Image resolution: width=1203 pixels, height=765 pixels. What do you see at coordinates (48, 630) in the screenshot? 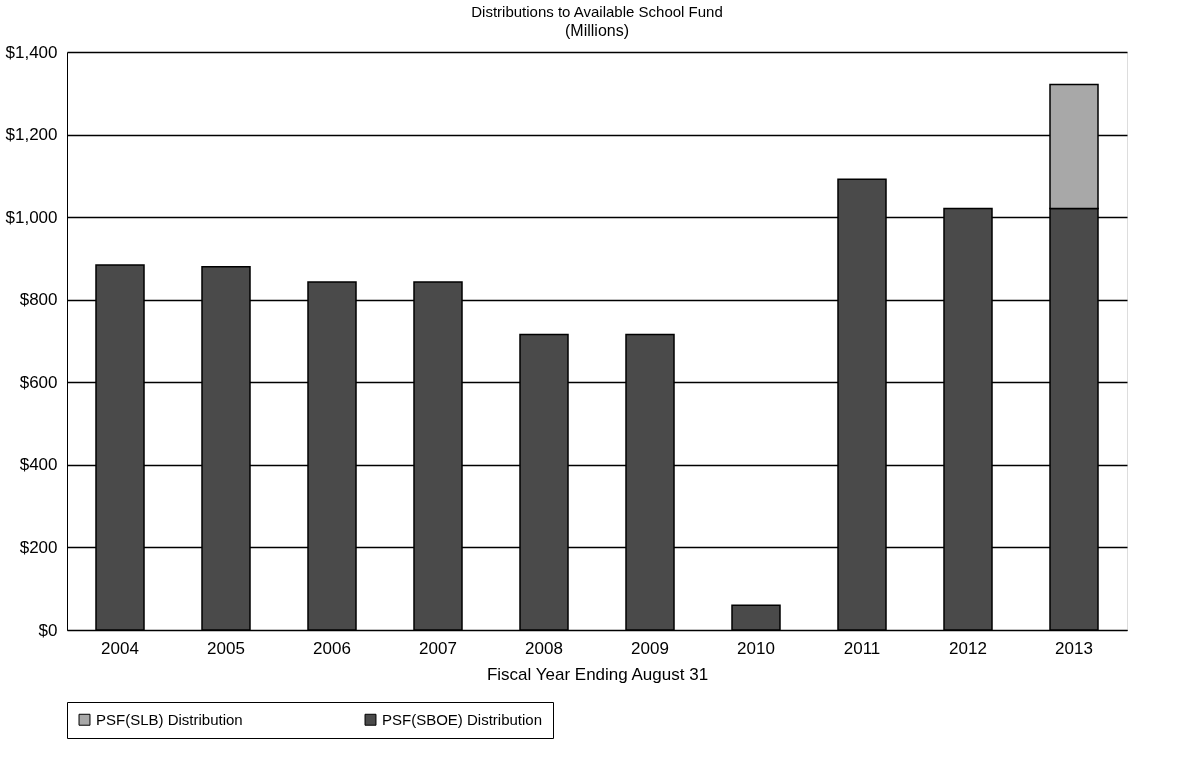
I see `y-tick-label: $0` at bounding box center [48, 630].